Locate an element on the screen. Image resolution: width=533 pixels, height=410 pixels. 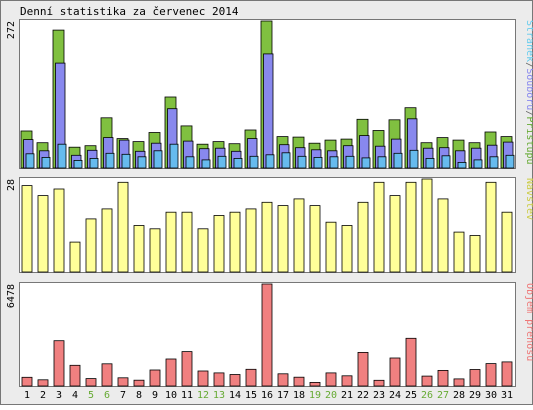
bar-visits-návštěv-day-11 is located at coordinates (187, 242).